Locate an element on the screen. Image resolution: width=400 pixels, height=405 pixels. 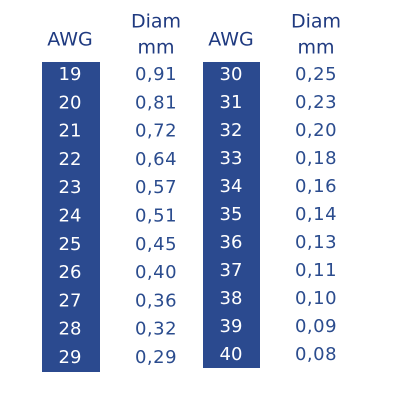
awg-cell: 32 is located at coordinates (231, 130).